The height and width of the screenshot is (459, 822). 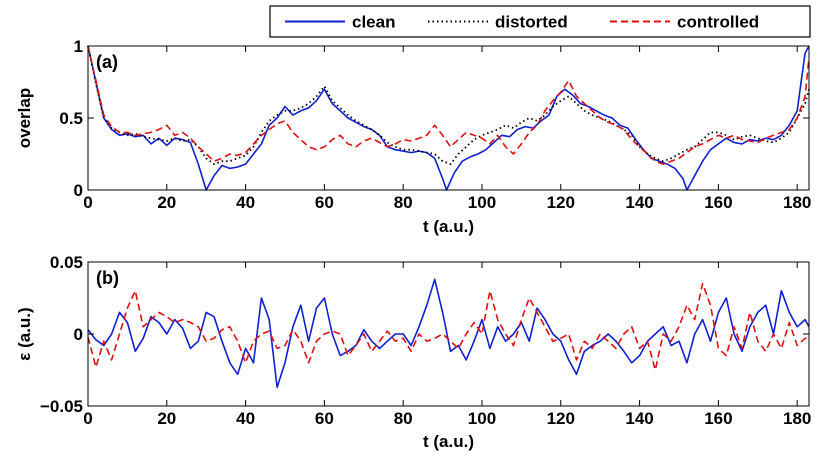 I want to click on legend-box, so click(x=540, y=21).